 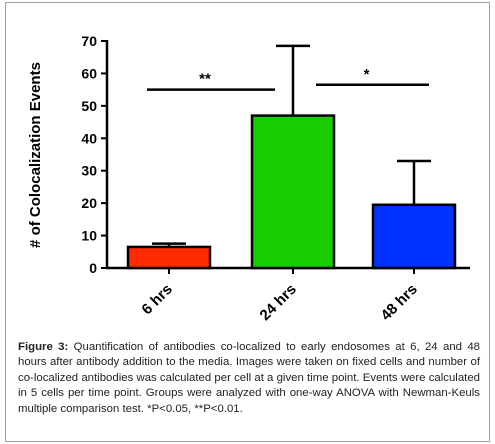 I want to click on y-tick-label: 40, so click(x=89, y=138).